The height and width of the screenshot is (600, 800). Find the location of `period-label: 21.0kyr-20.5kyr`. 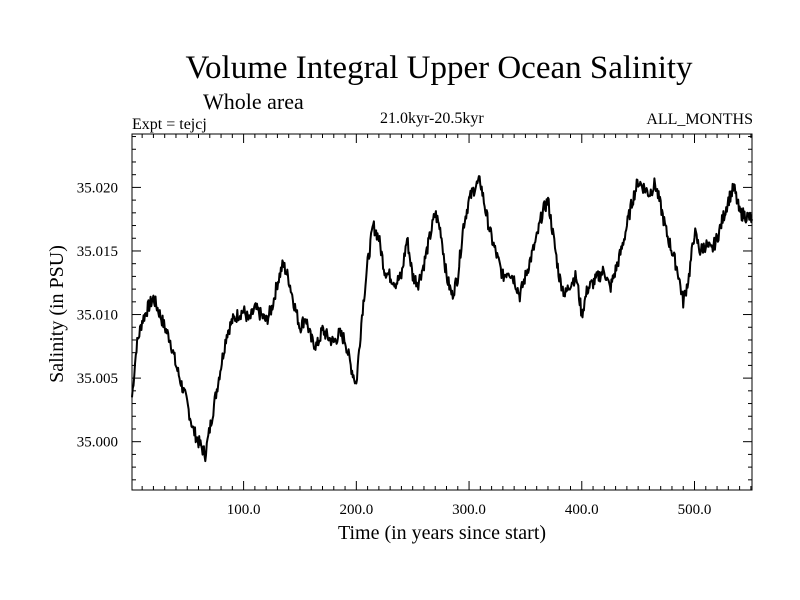

period-label: 21.0kyr-20.5kyr is located at coordinates (432, 118).